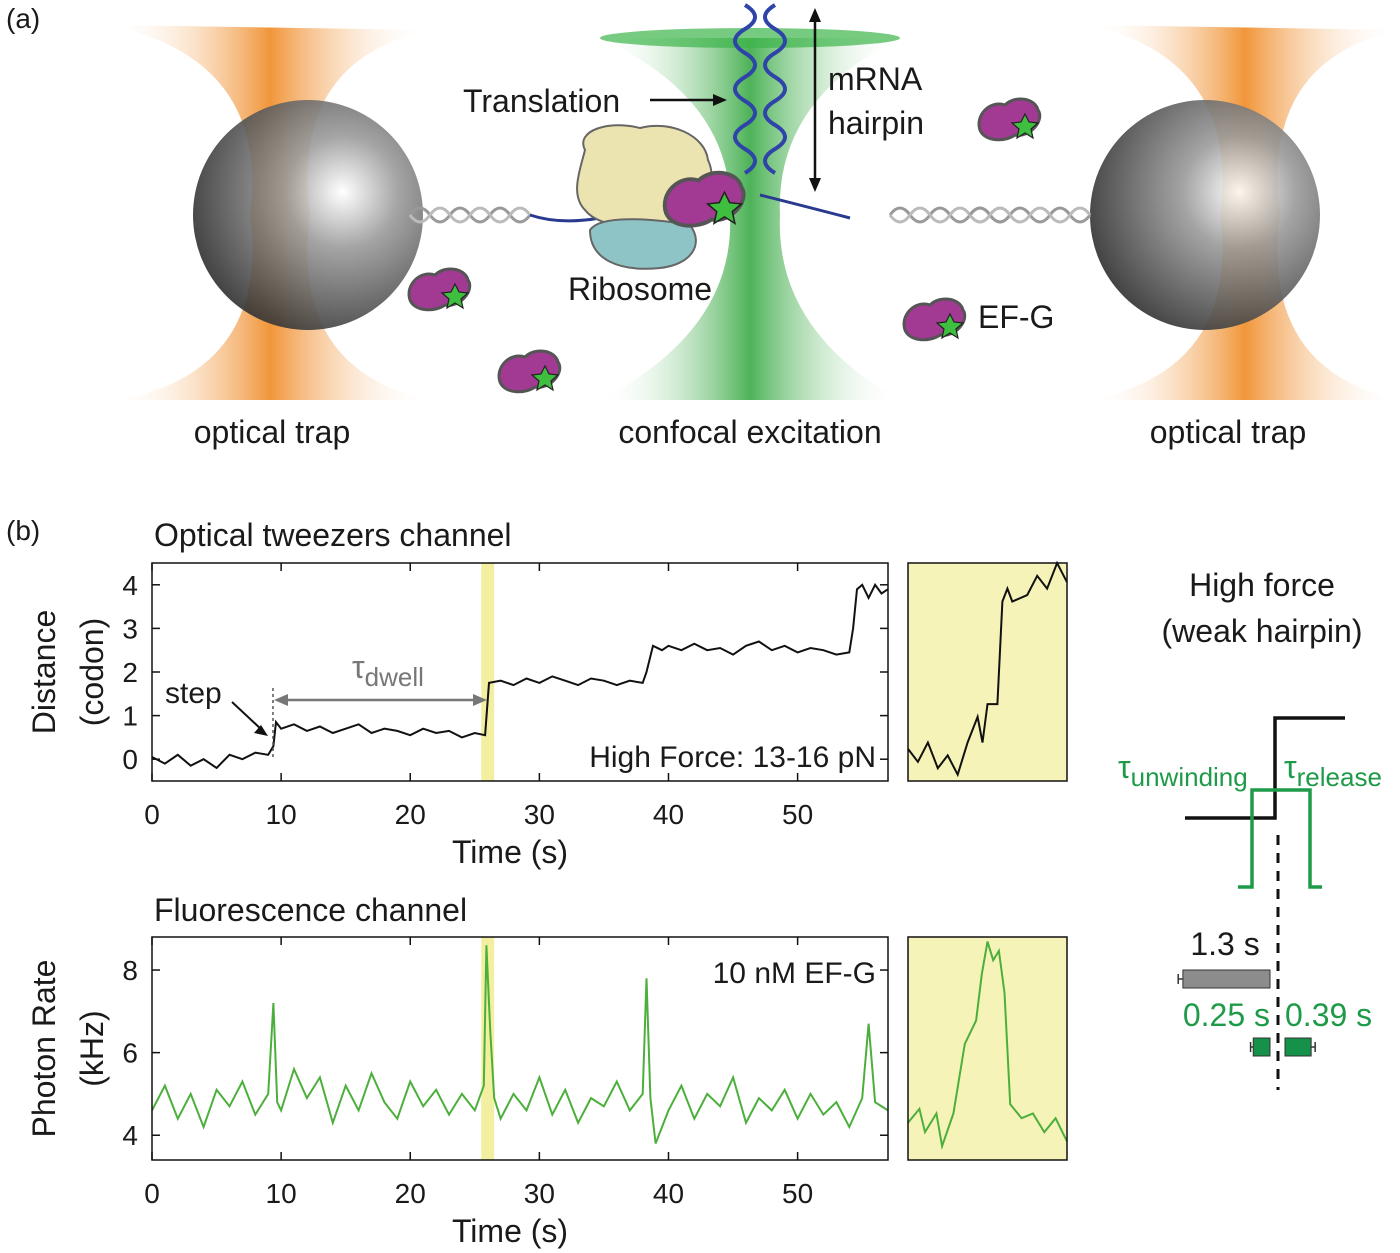  Describe the element at coordinates (1339, 777) in the screenshot. I see `tau-sub: release` at that location.